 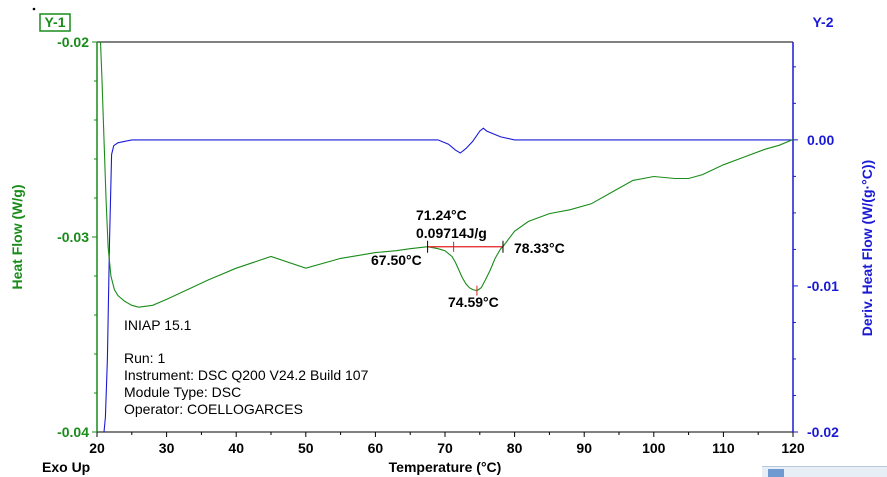 I want to click on exo-up-label: Exo Up, so click(x=66, y=467).